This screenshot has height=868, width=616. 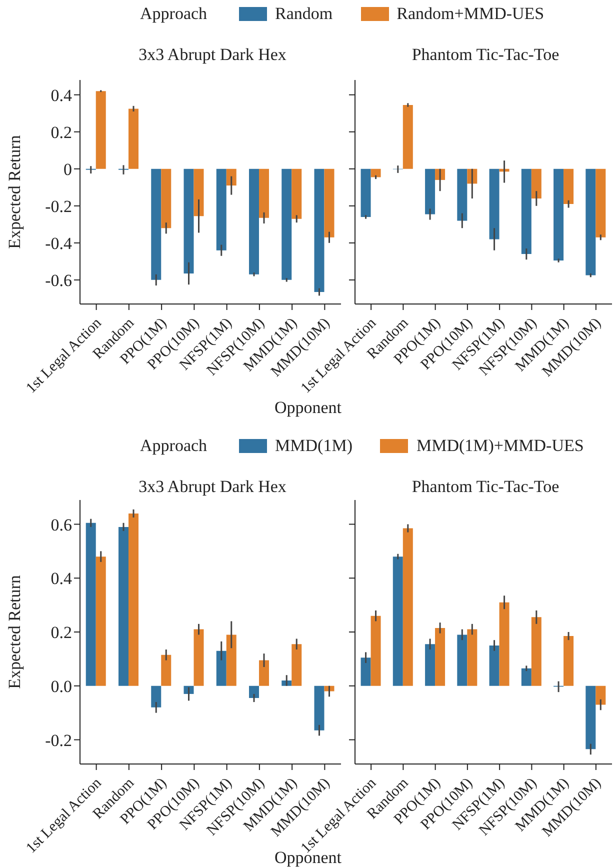 What do you see at coordinates (61, 686) in the screenshot?
I see `y-tick-label: 0.0` at bounding box center [61, 686].